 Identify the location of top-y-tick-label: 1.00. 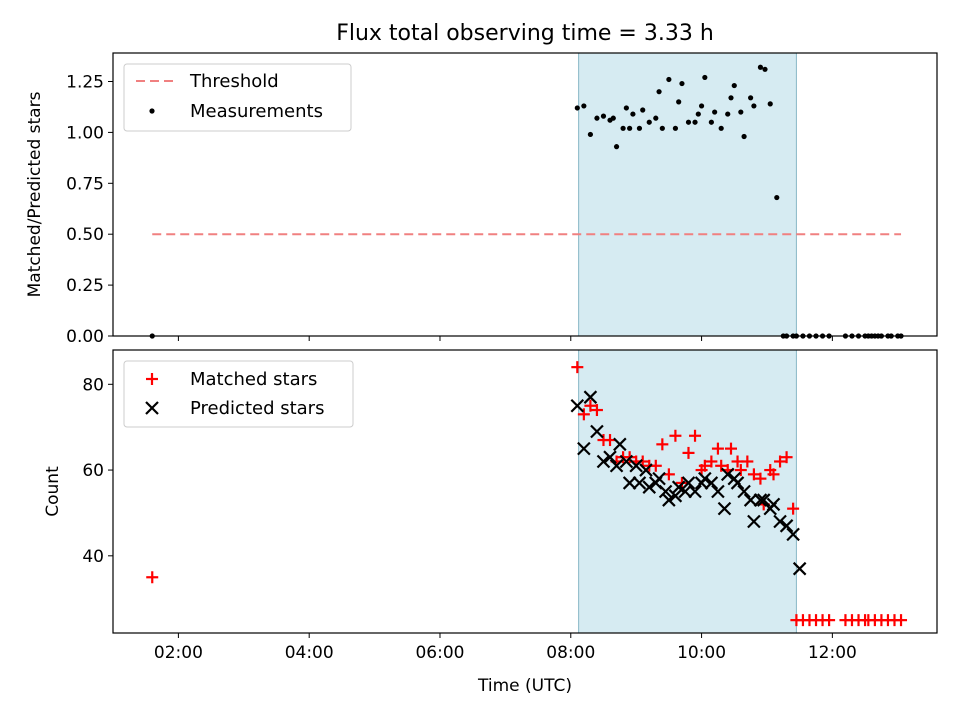
(85, 133).